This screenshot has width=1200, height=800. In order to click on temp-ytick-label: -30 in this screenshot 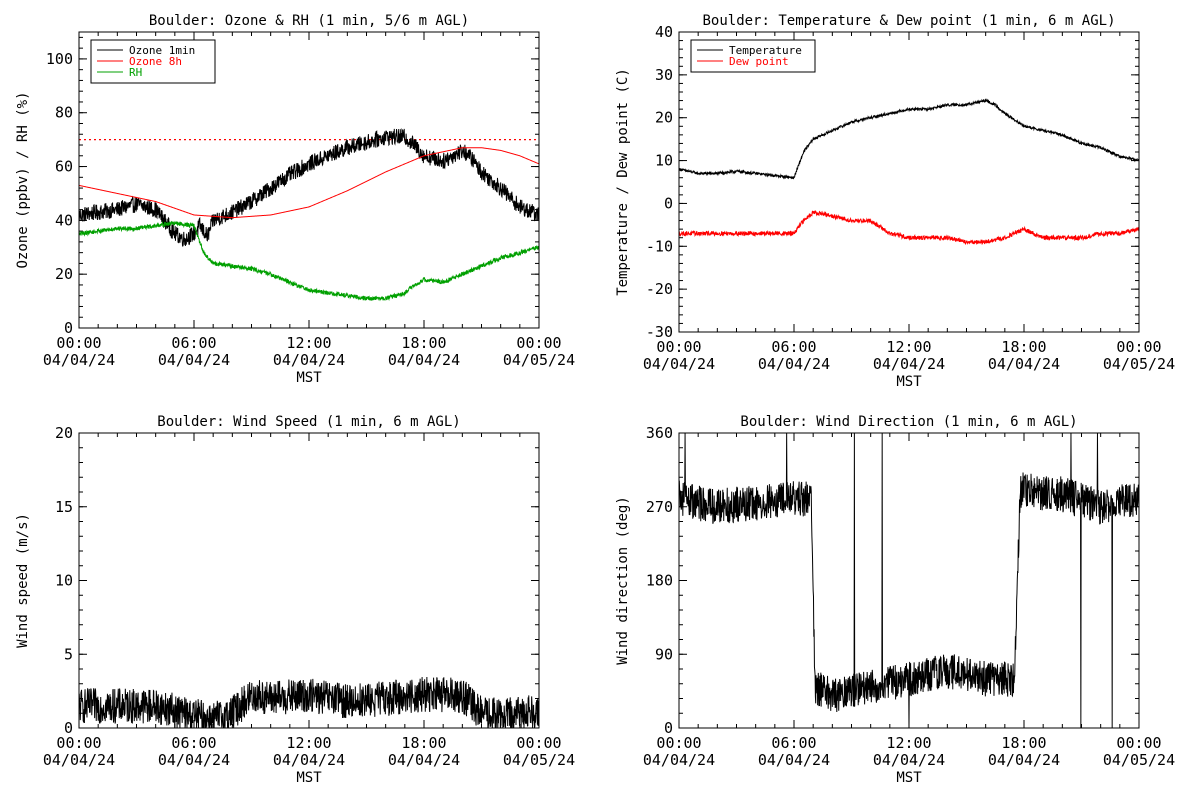, I will do `click(659, 332)`.